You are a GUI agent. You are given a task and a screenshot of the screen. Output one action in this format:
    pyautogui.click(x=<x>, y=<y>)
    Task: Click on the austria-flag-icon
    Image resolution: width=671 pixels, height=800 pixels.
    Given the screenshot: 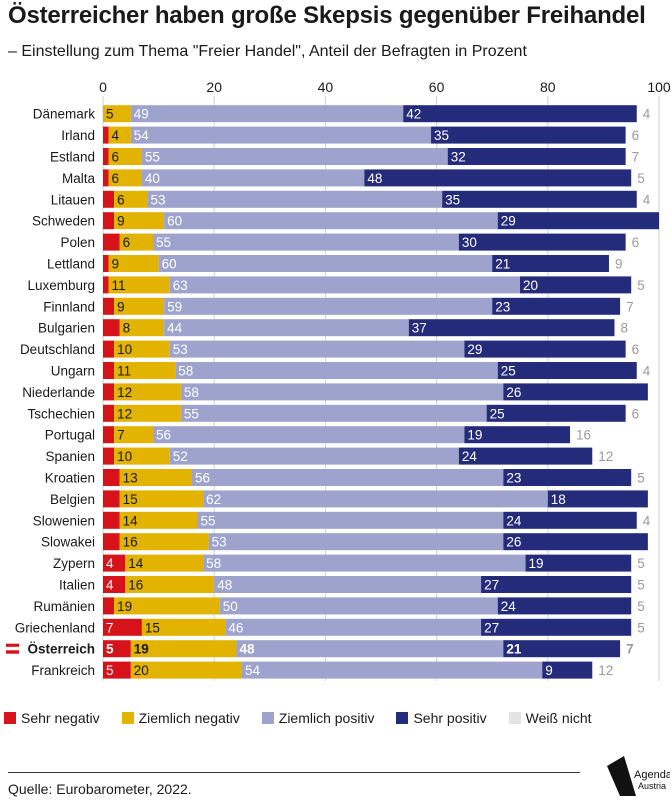 What is the action you would take?
    pyautogui.click(x=12, y=645)
    